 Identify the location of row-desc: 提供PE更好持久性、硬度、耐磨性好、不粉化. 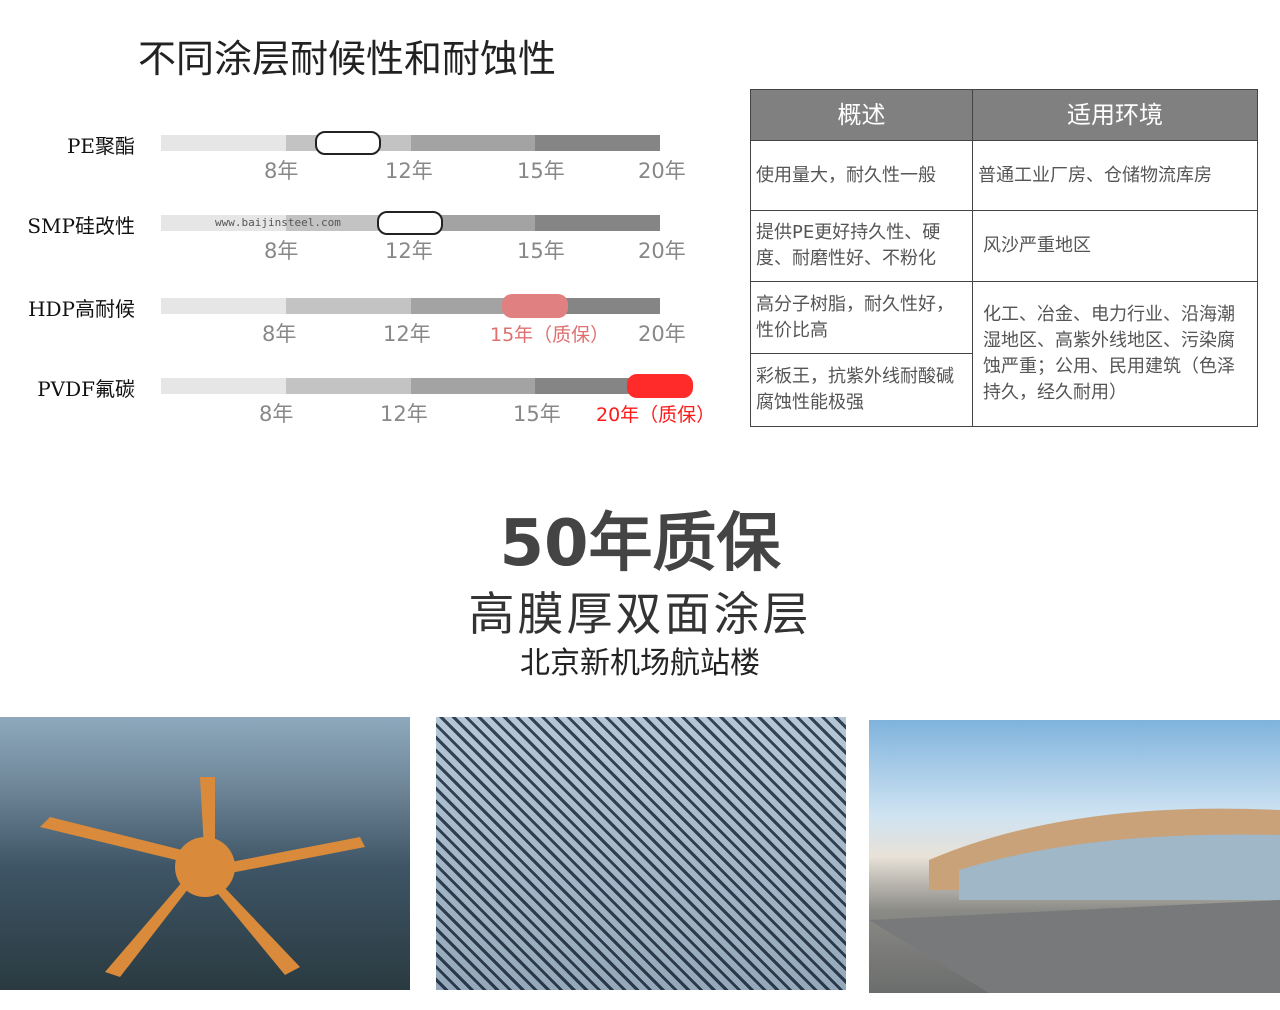
(861, 246).